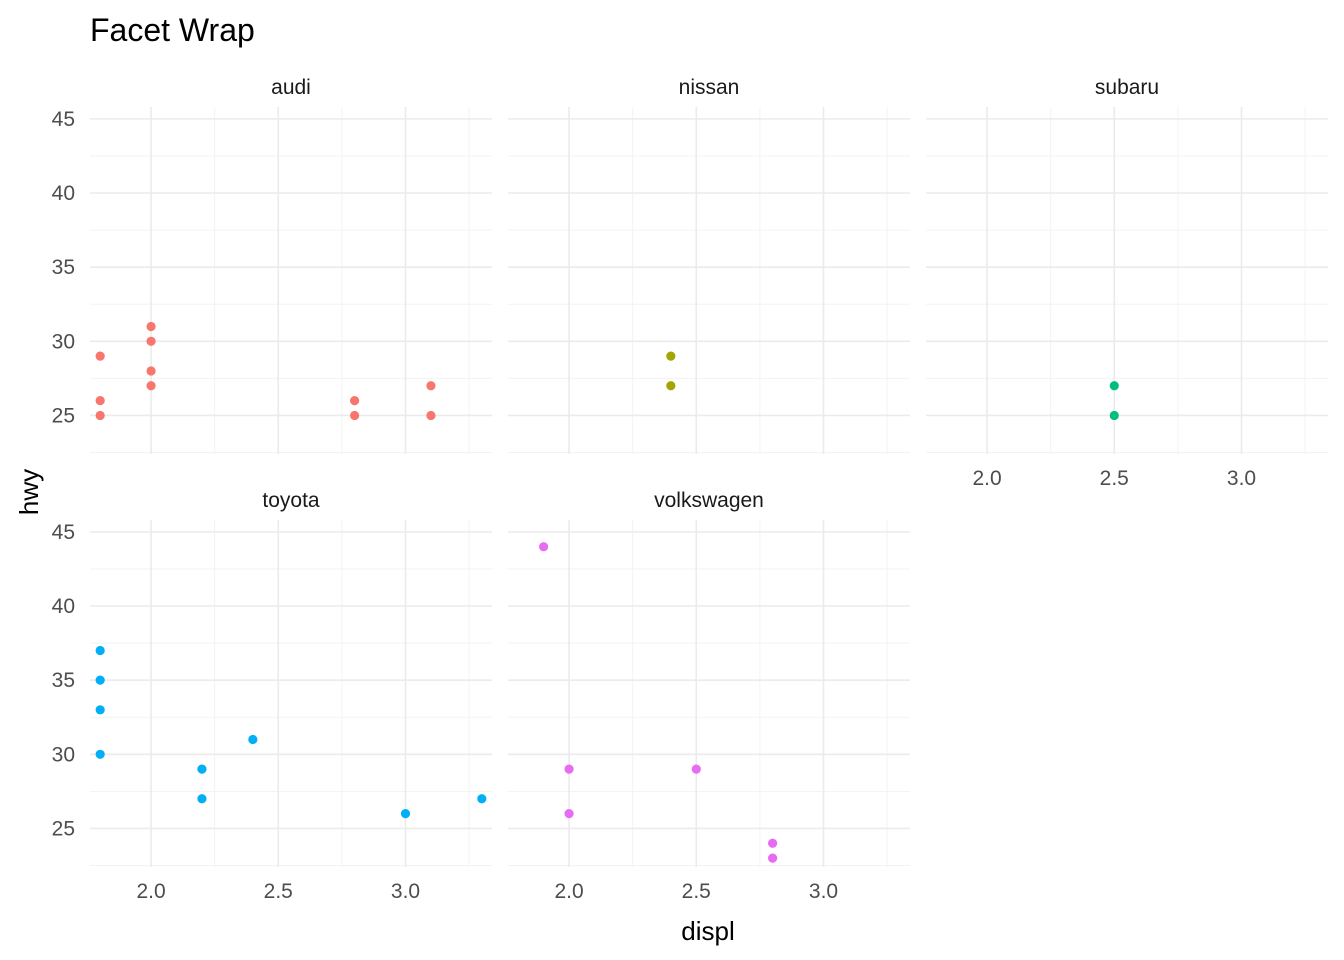 This screenshot has height=960, width=1344. Describe the element at coordinates (709, 500) in the screenshot. I see `facet-strip-label: volkswagen` at that location.